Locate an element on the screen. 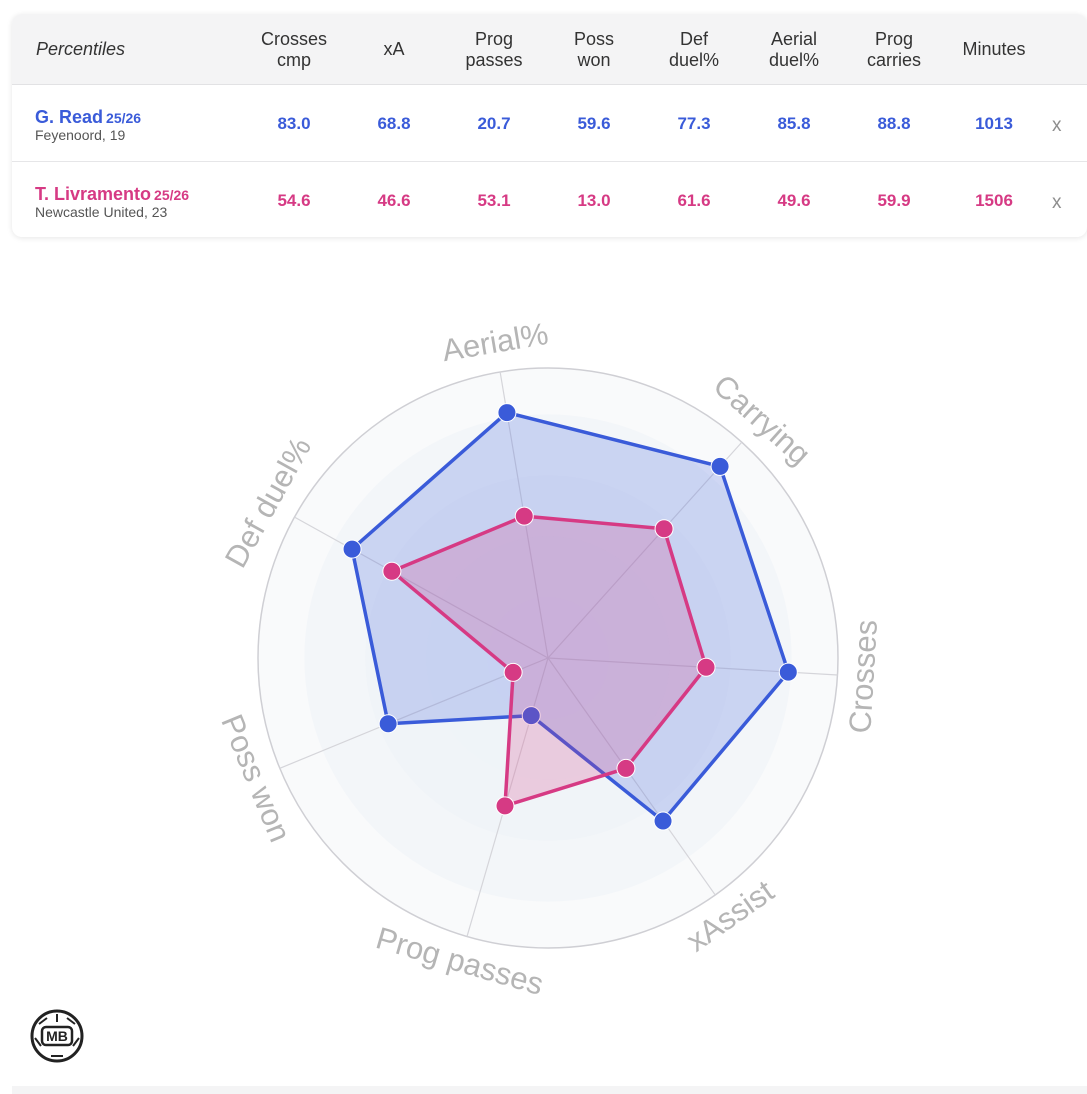 This screenshot has height=1094, width=1087. remove-player-1-button: x is located at coordinates (1057, 125).